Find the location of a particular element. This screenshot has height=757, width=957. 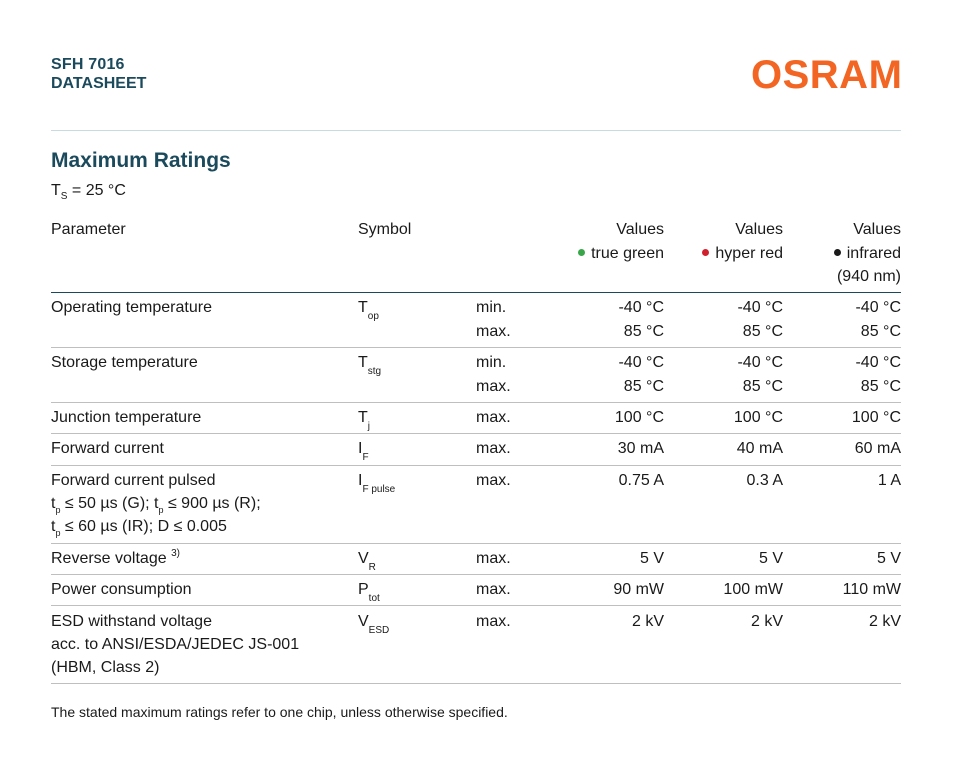

symbol-top: Top is located at coordinates (368, 310).